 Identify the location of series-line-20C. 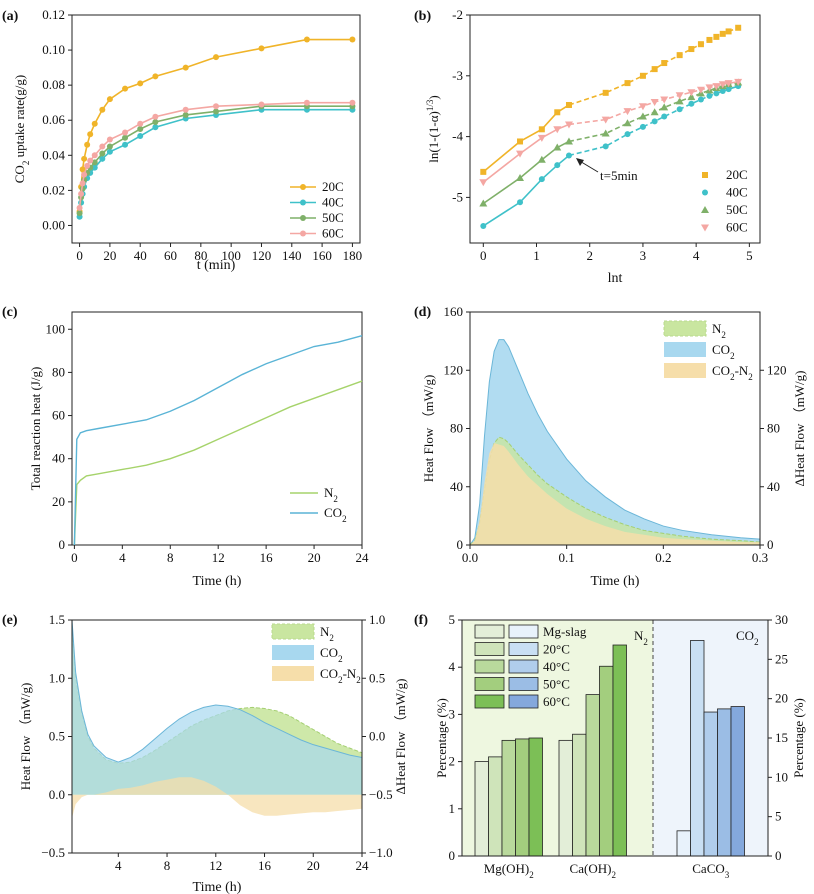
(215, 125).